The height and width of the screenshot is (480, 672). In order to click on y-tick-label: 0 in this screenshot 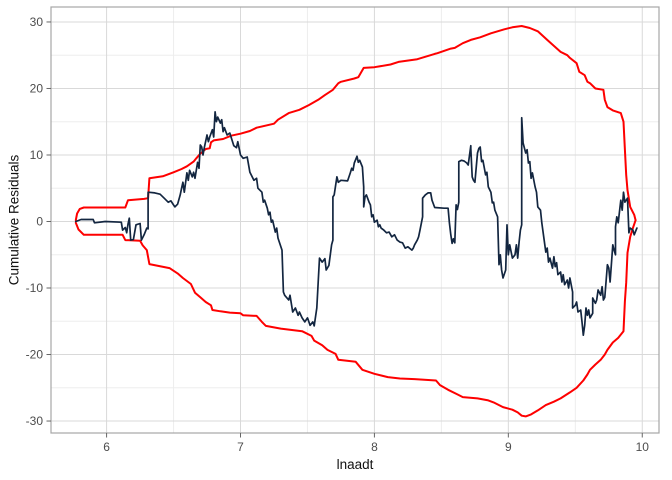, I will do `click(39, 221)`.